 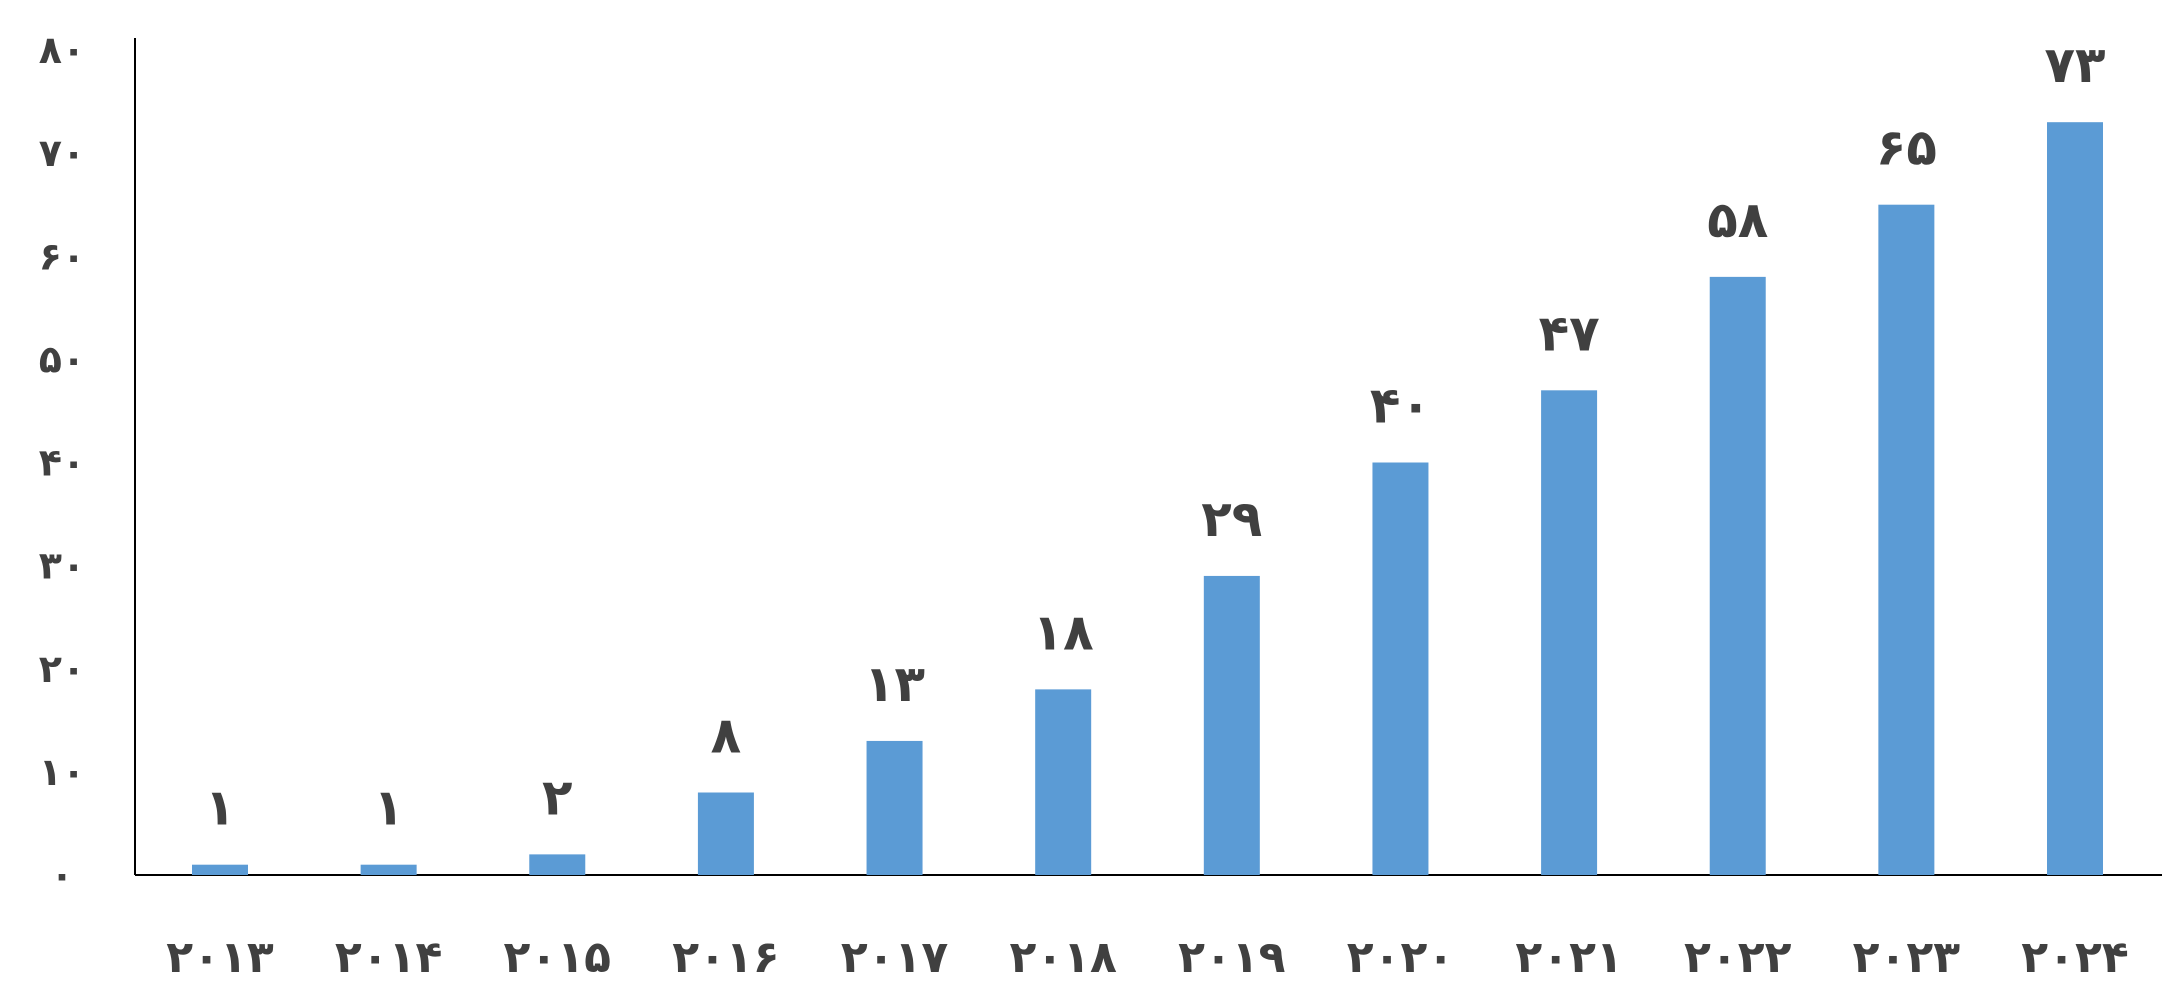 I want to click on y-tick-label: ۲۰, so click(x=62, y=669).